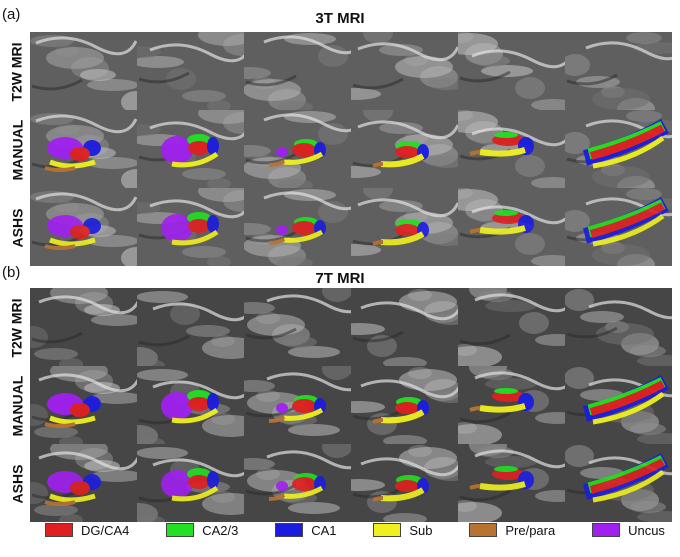 Image resolution: width=680 pixels, height=557 pixels. I want to click on row-label-ashs-7t: ASHS, so click(17, 484).